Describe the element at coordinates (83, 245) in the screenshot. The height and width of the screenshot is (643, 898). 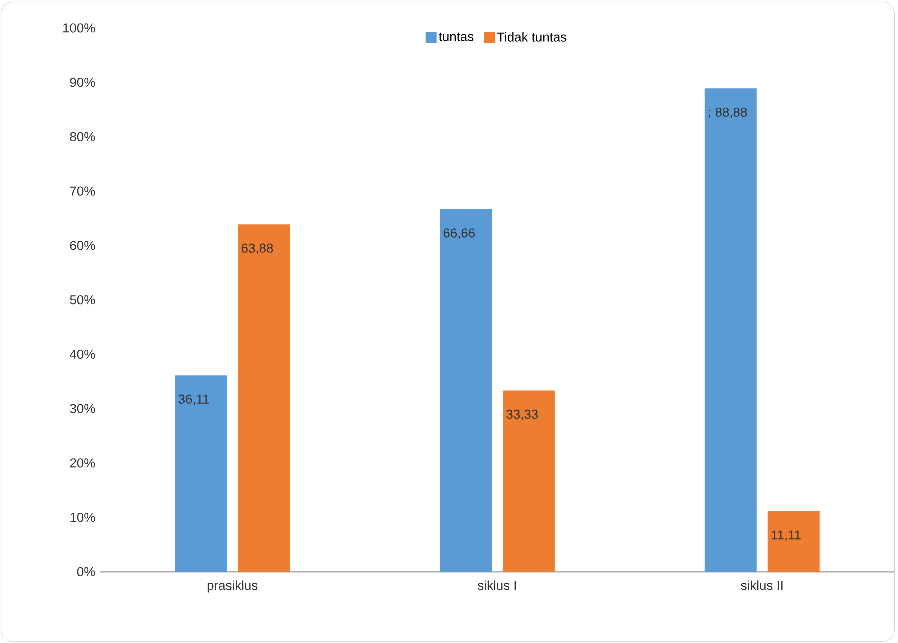
I see `y-tick-label: 60%` at that location.